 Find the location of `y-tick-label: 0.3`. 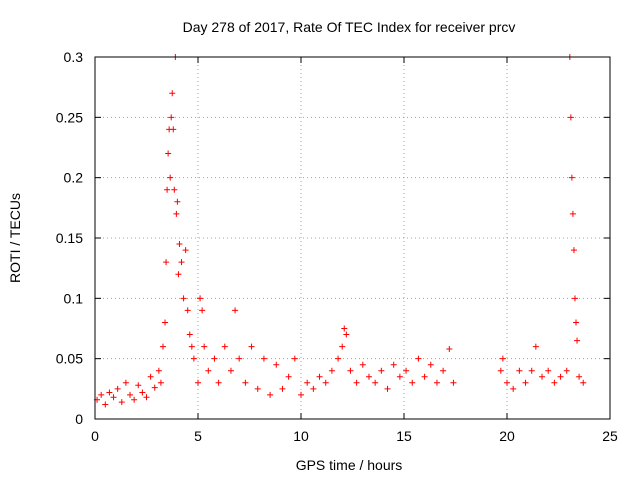

y-tick-label: 0.3 is located at coordinates (74, 57).